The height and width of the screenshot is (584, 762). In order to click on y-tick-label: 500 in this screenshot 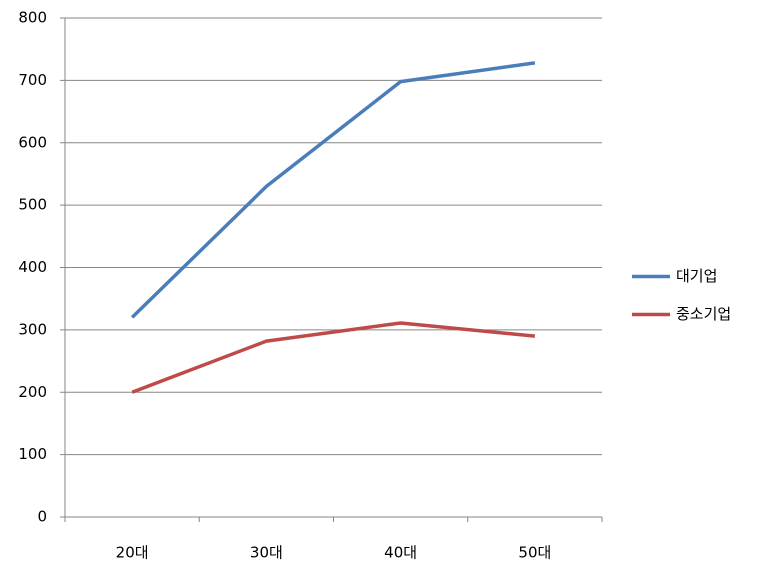, I will do `click(32, 205)`.